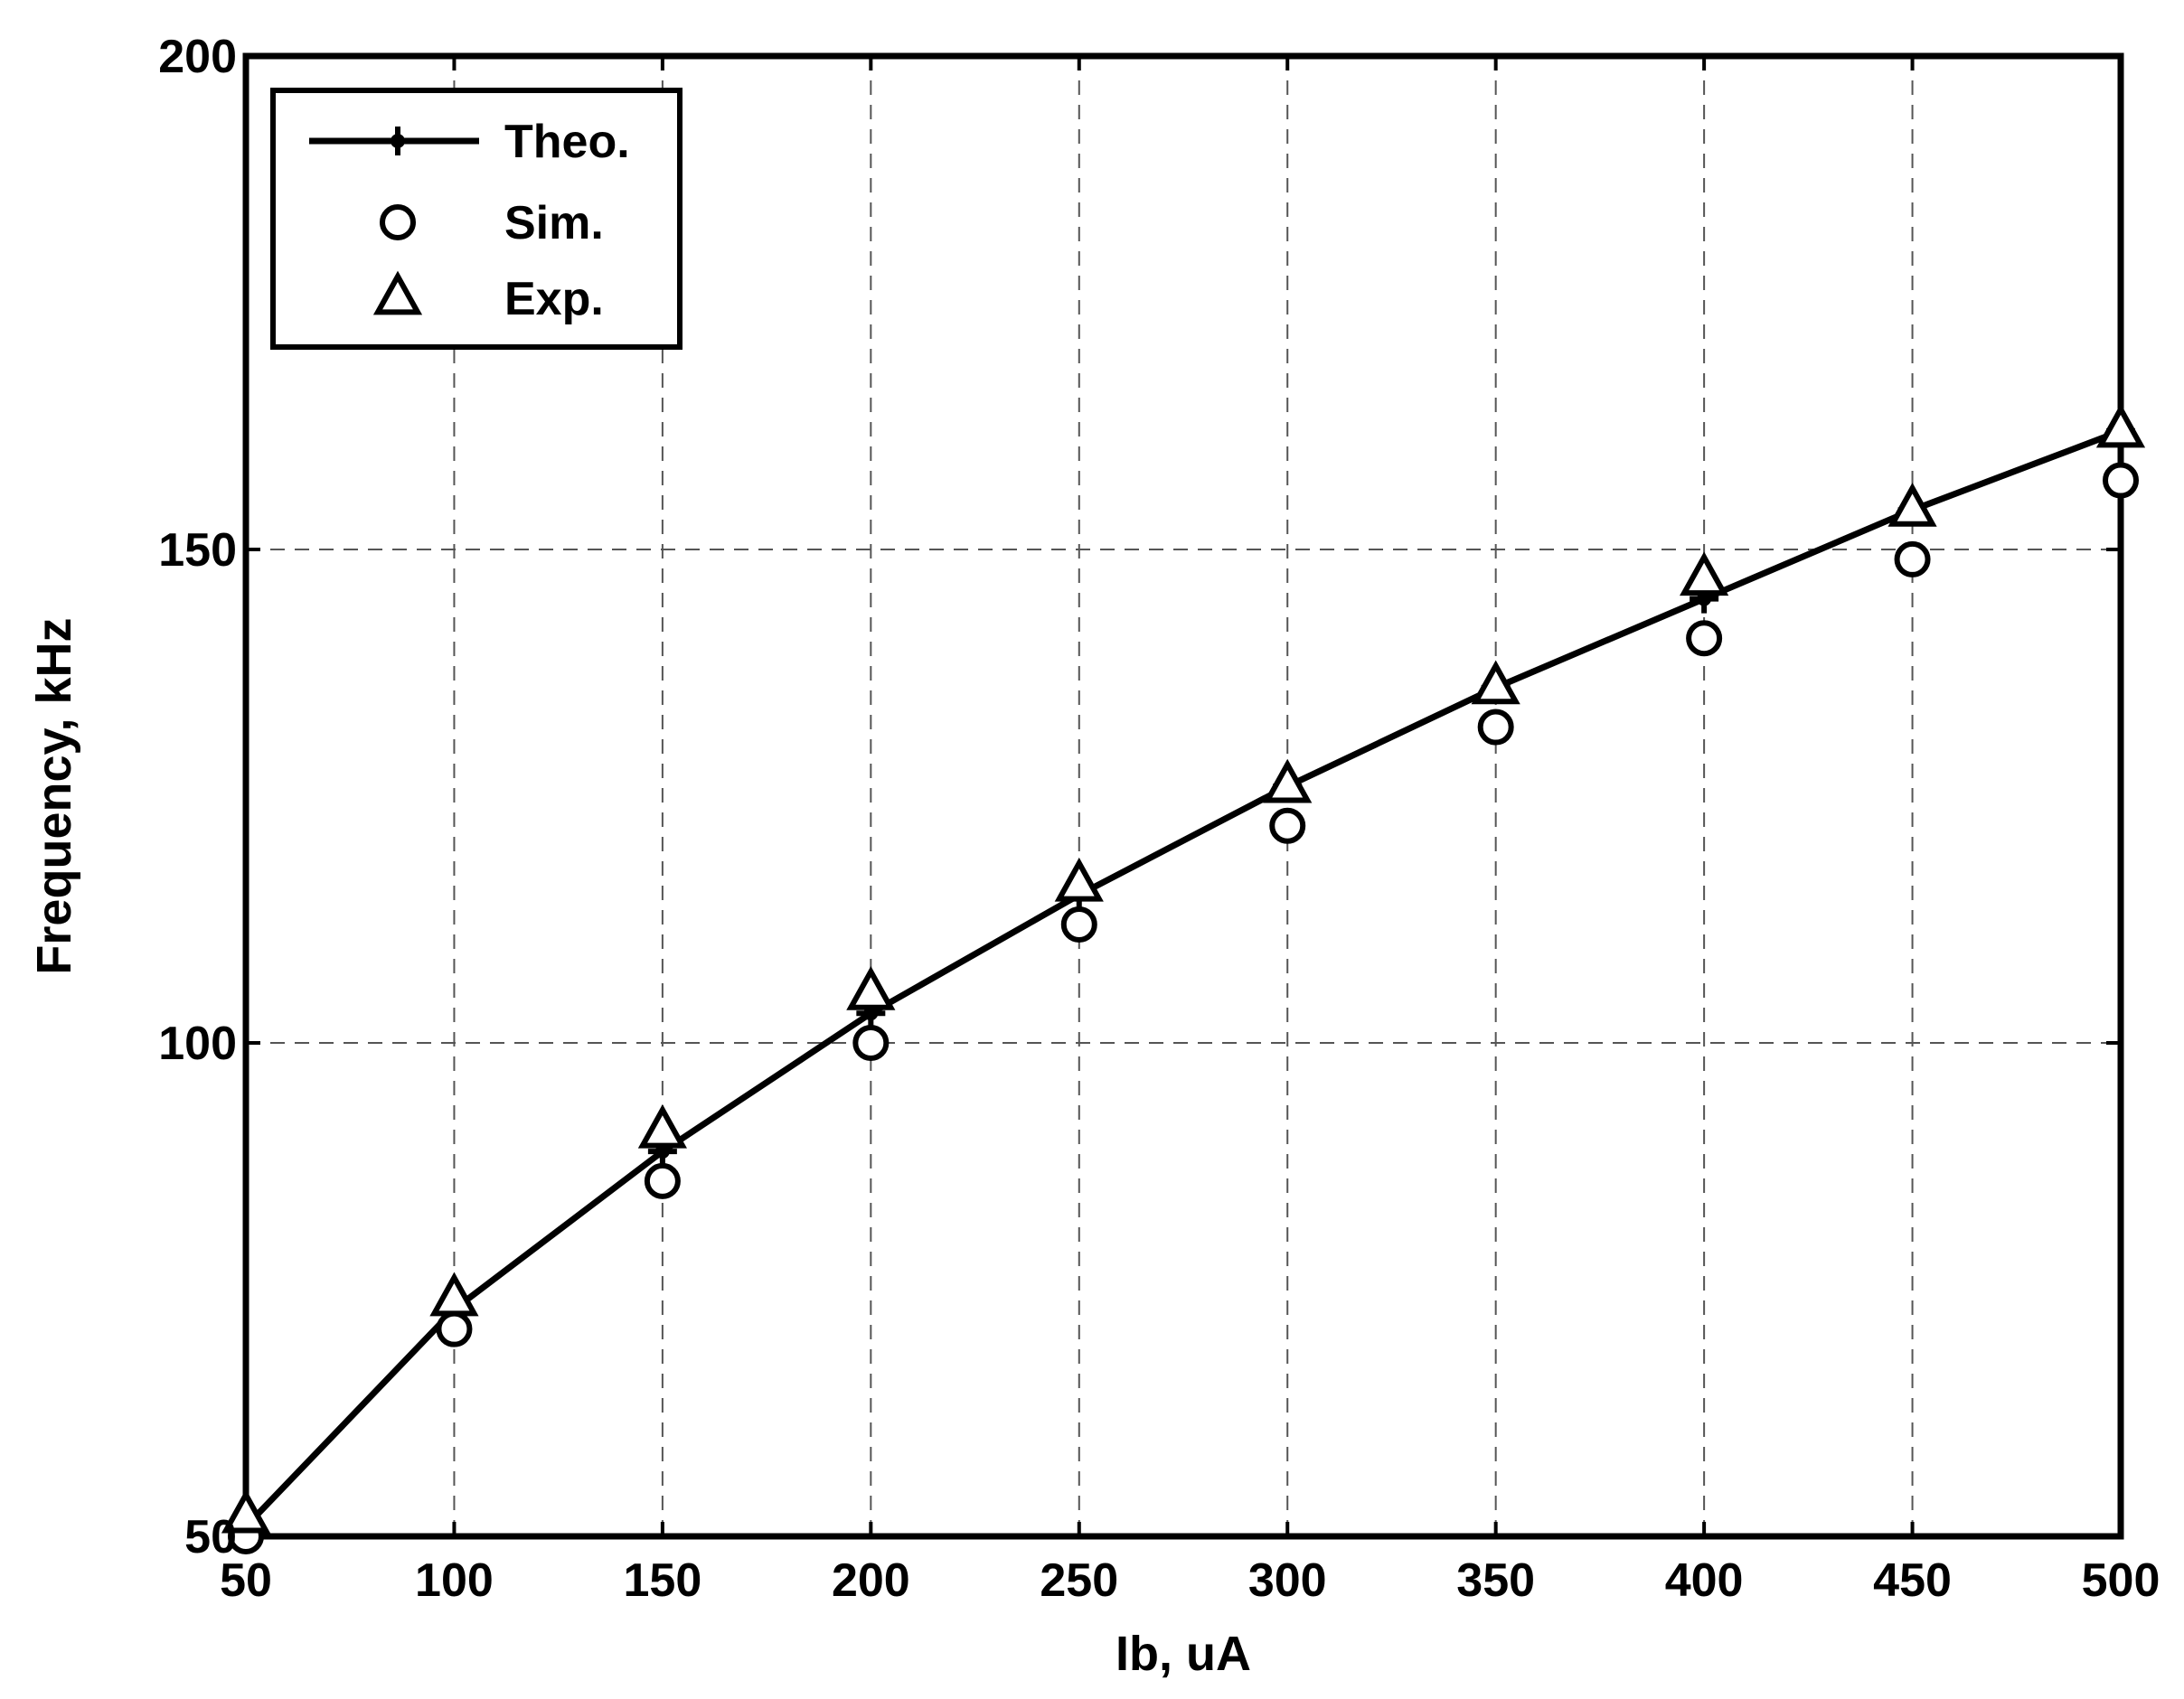 This screenshot has height=1699, width=2184. I want to click on legend-label-theo: Theo., so click(567, 142).